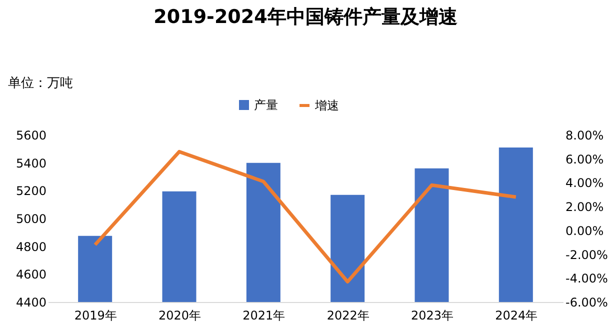 This screenshot has height=327, width=616. I want to click on y-tick-label: 4800, so click(31, 247).